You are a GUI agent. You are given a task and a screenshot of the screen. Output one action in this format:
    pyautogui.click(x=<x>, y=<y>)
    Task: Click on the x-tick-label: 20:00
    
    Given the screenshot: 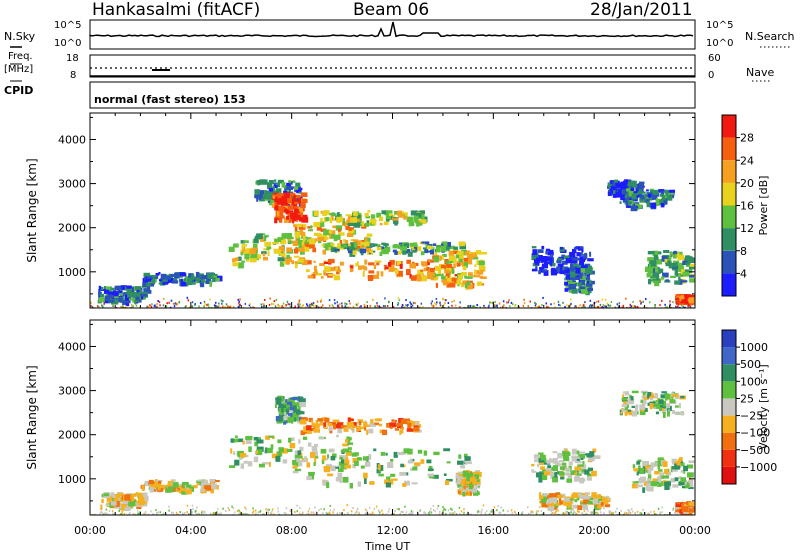 What is the action you would take?
    pyautogui.click(x=594, y=530)
    